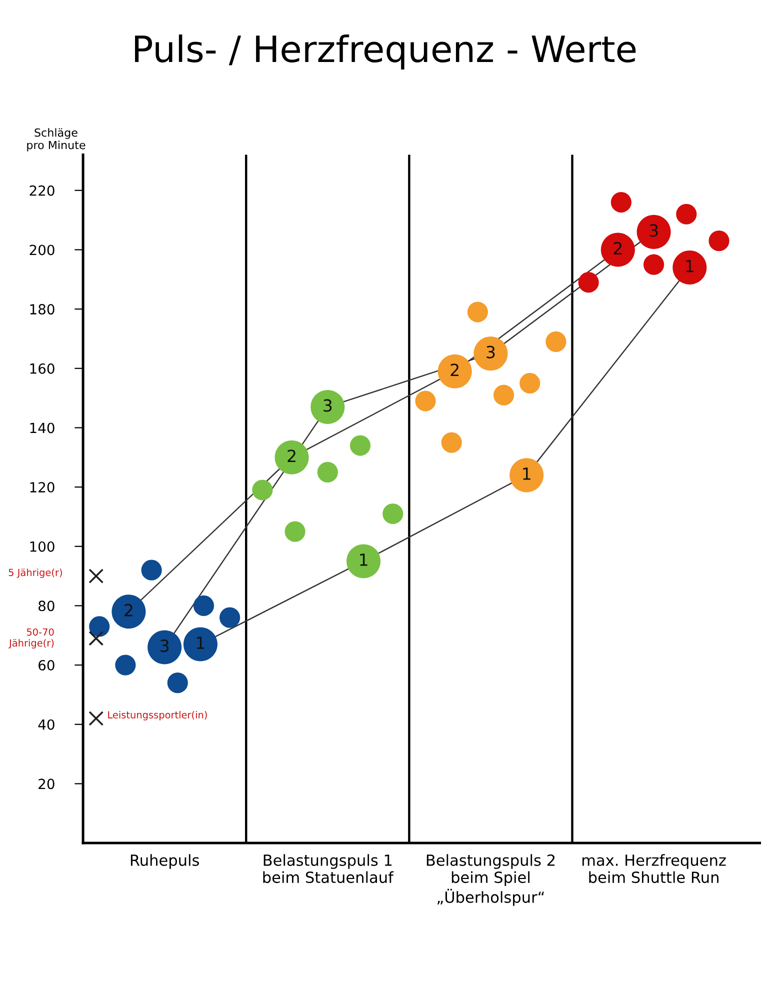 The image size is (769, 986). Describe the element at coordinates (200, 642) in the screenshot. I see `series-label: 1` at that location.